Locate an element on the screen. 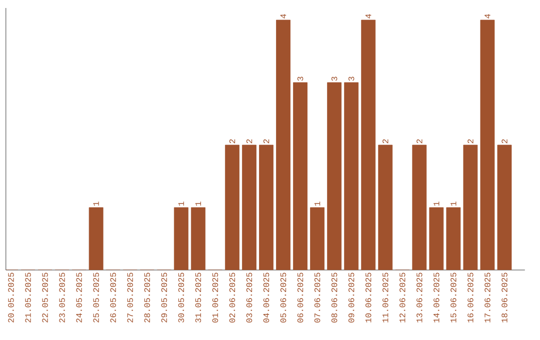 The height and width of the screenshot is (340, 540). x-tick-label: 12.06.2025 is located at coordinates (403, 297).